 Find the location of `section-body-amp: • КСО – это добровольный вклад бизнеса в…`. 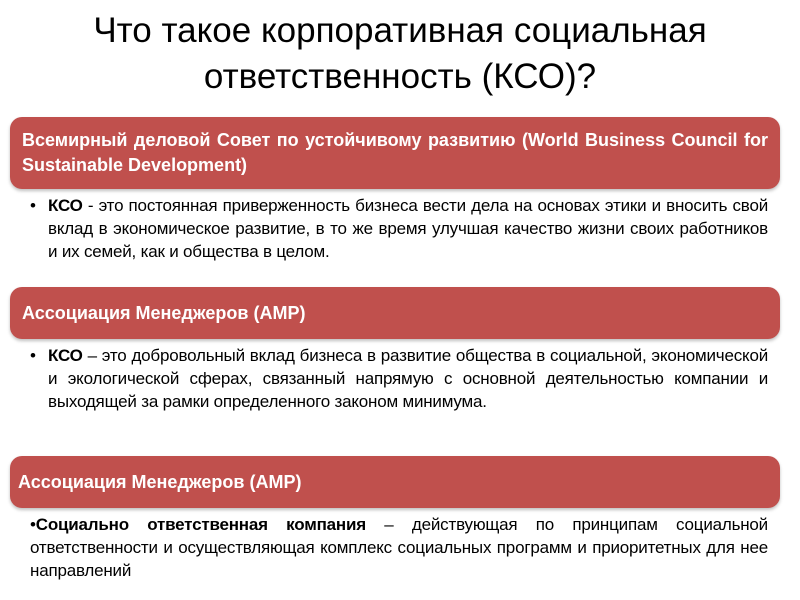

section-body-amp: • КСО – это добровольный вклад бизнеса в… is located at coordinates (399, 378).